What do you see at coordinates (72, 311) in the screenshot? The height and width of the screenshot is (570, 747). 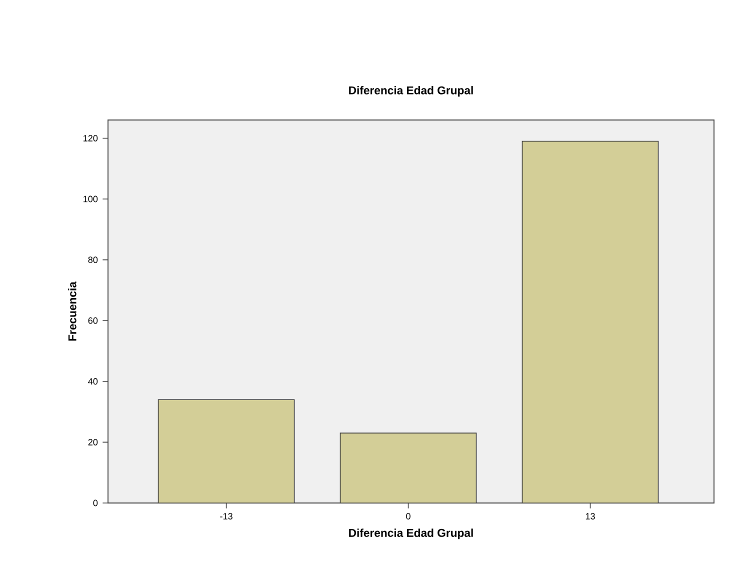 I see `y-axis-title: Frecuencia` at bounding box center [72, 311].